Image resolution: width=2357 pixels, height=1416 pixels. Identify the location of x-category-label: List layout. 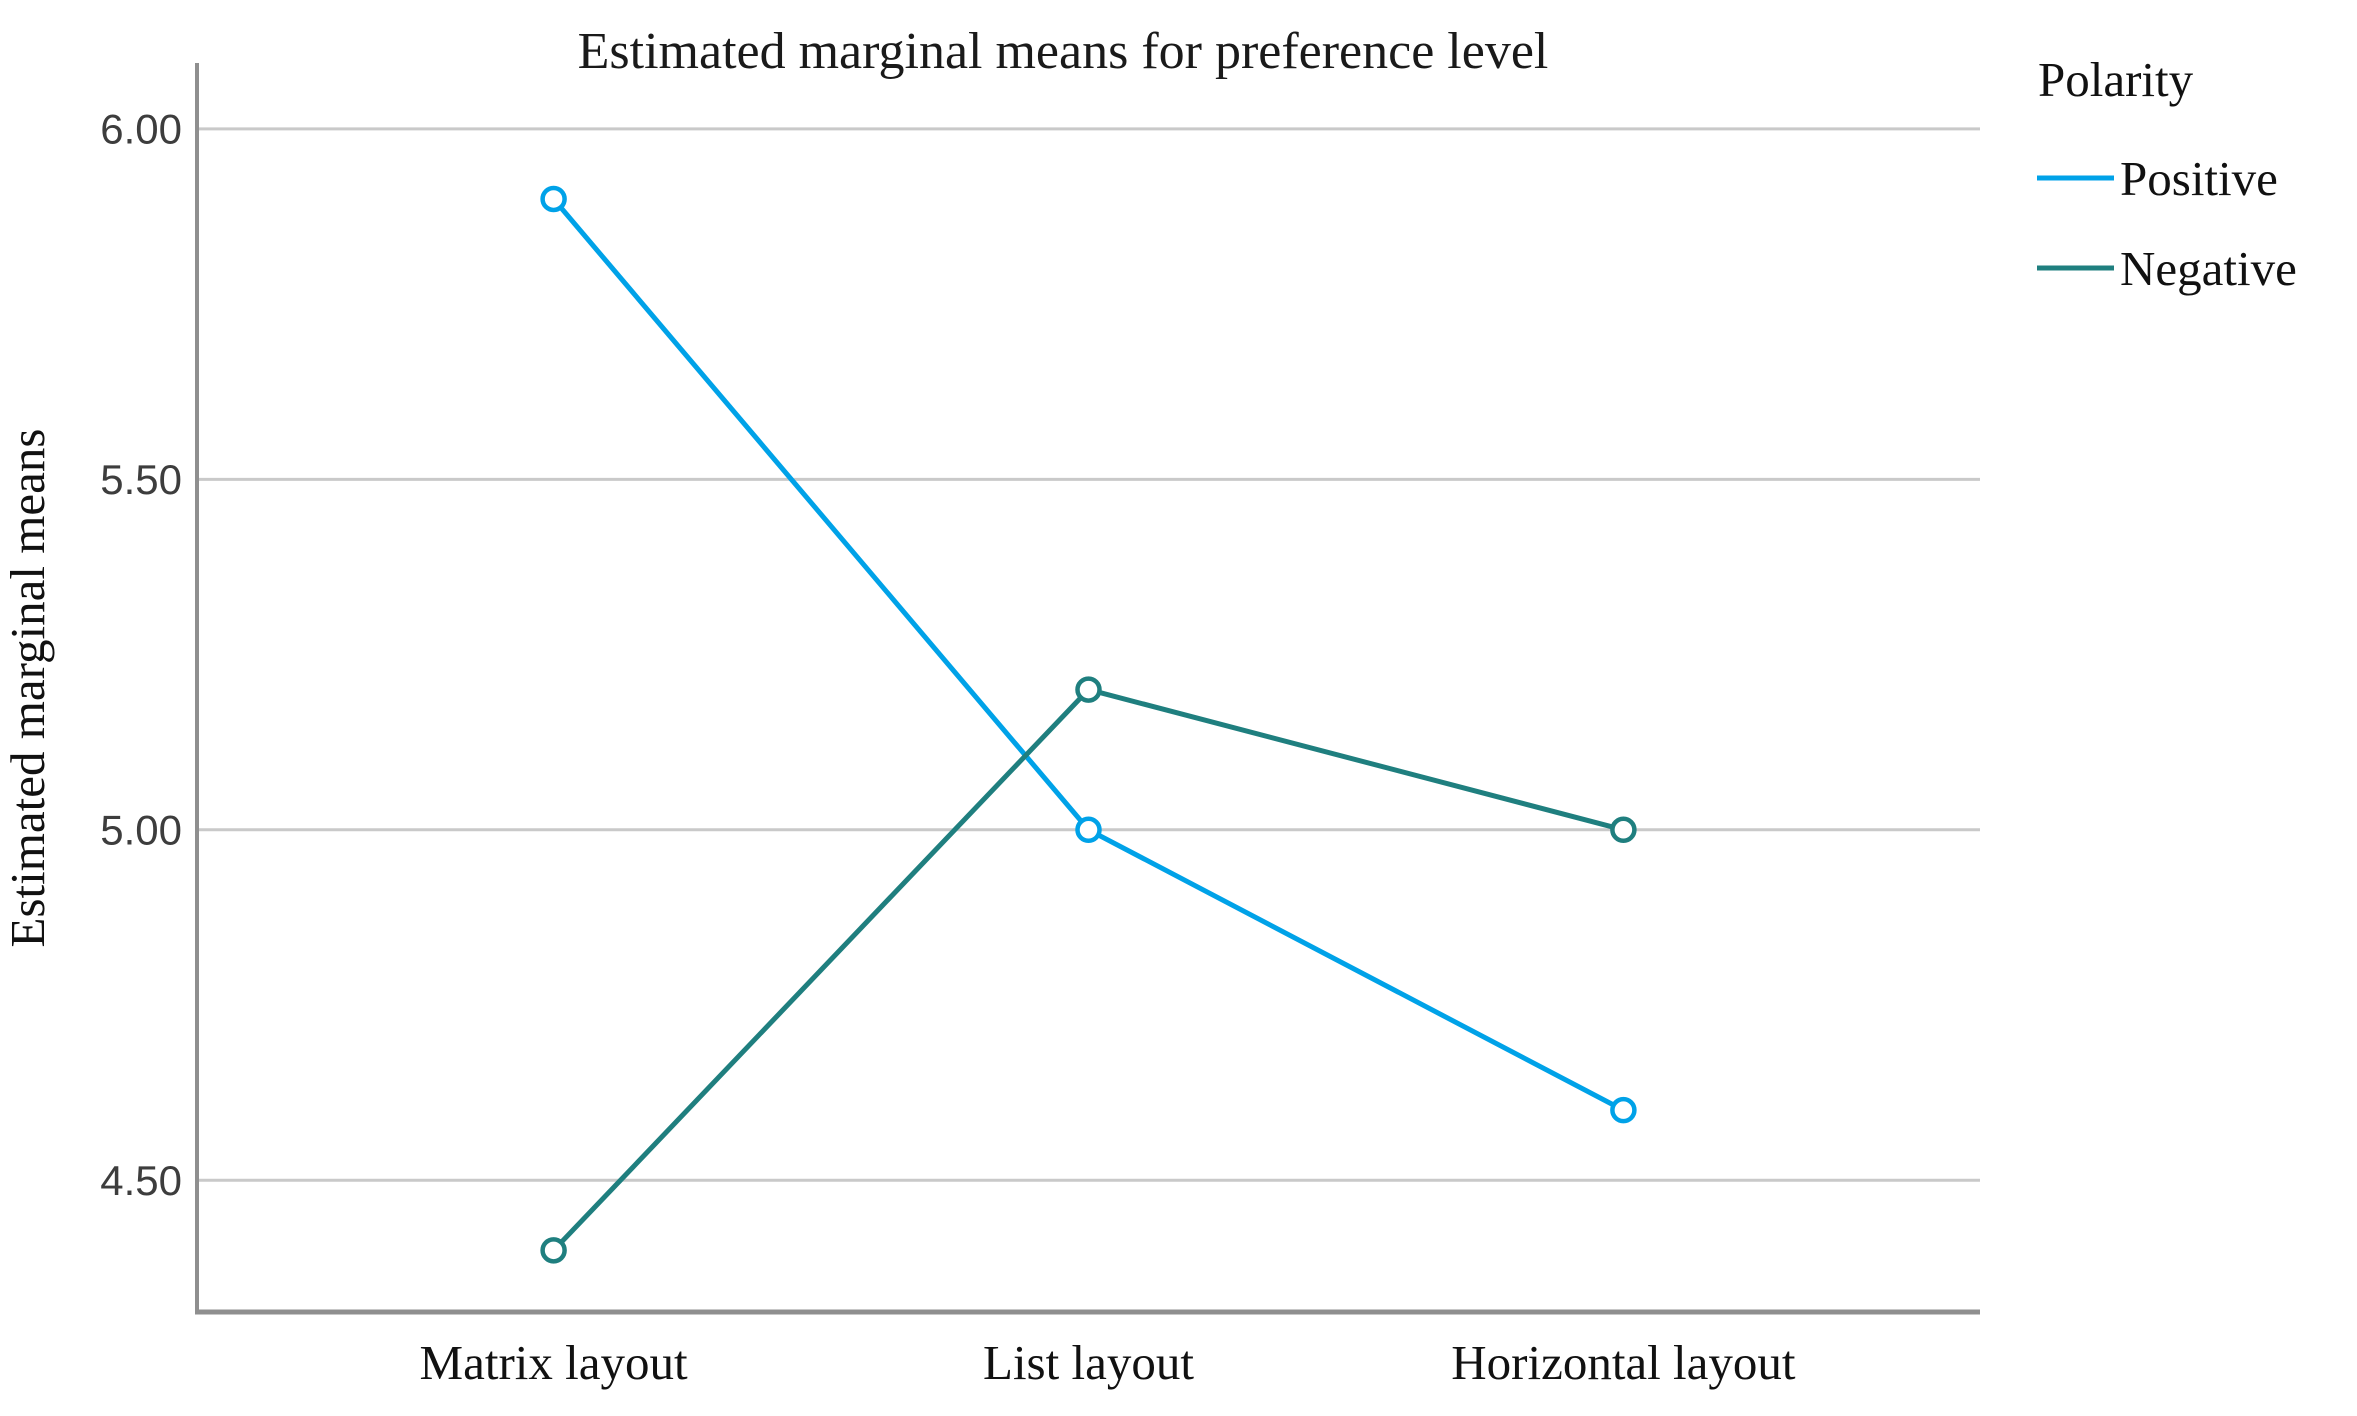
(1088, 1362).